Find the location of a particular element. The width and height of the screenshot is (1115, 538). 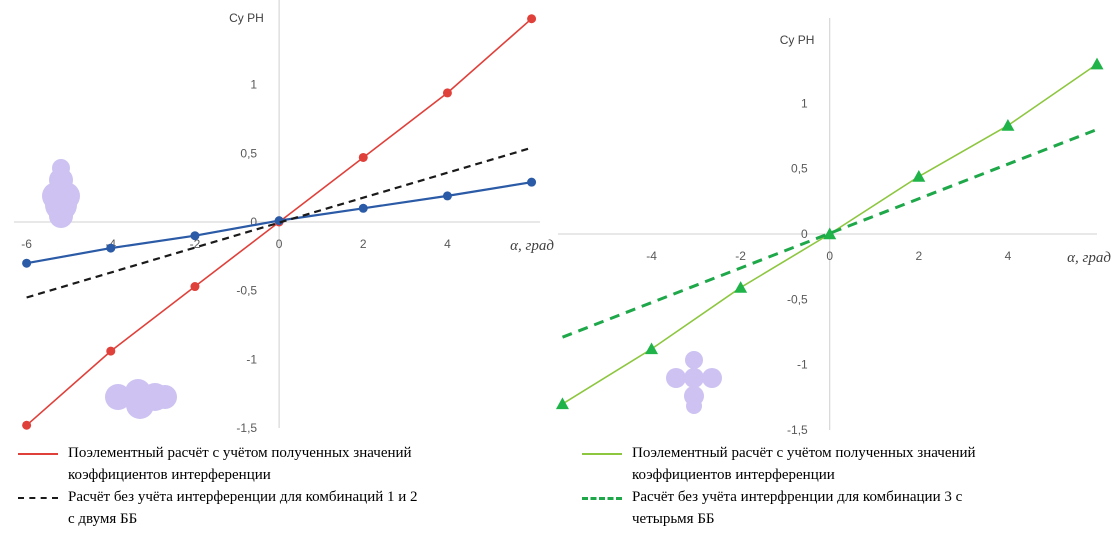

legend-swatch-green-dashed is located at coordinates (602, 498).